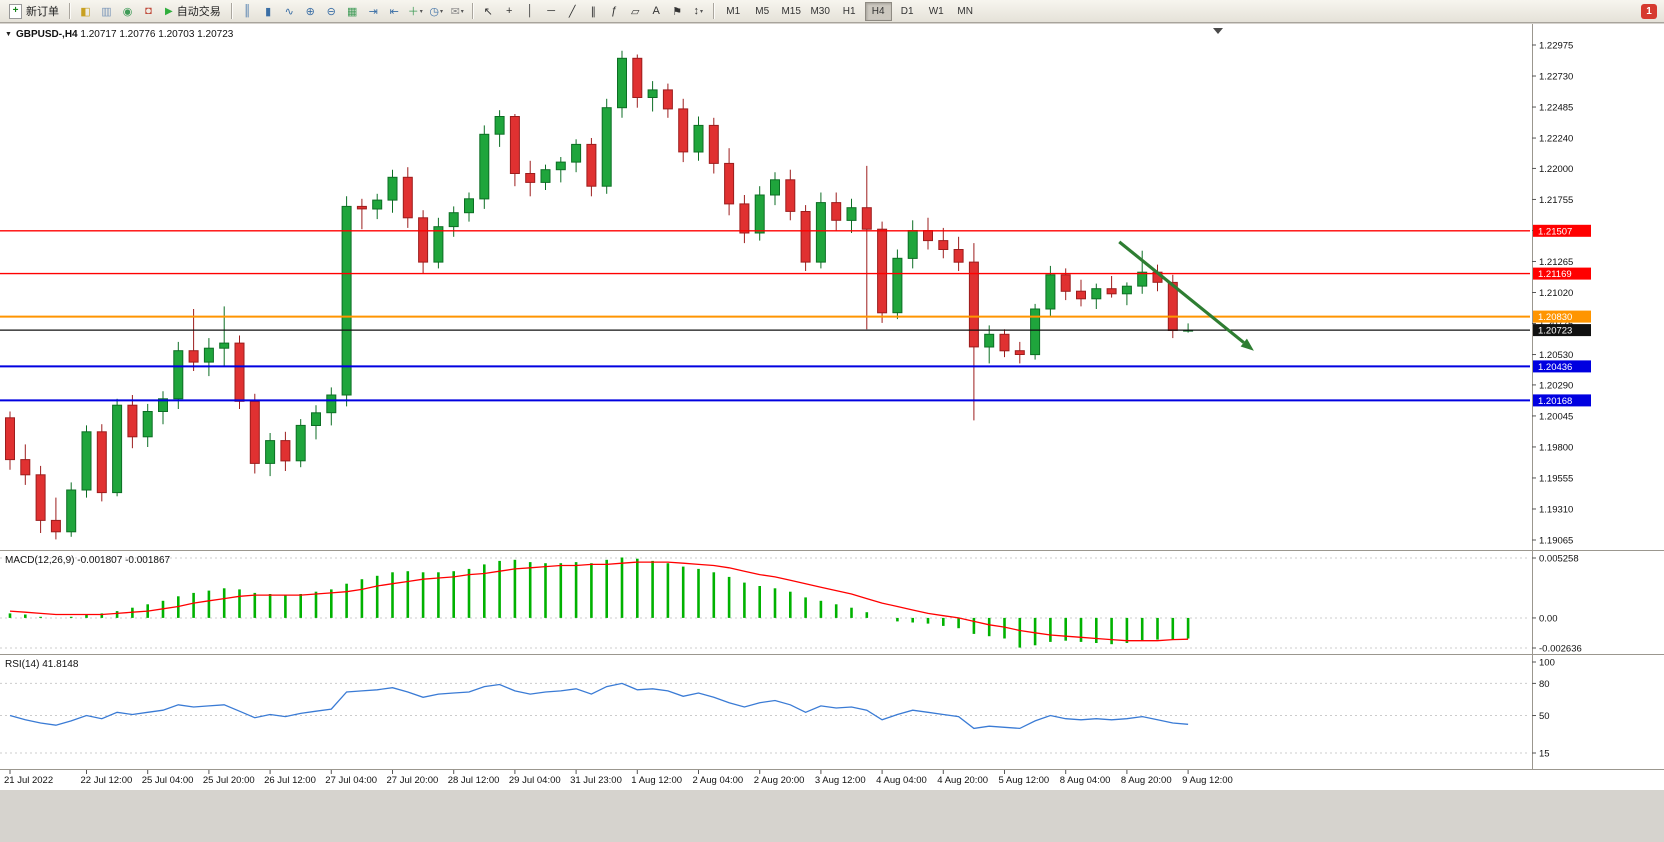 This screenshot has height=842, width=1664. What do you see at coordinates (1555, 367) in the screenshot?
I see `price-badge-label: 1.20436` at bounding box center [1555, 367].